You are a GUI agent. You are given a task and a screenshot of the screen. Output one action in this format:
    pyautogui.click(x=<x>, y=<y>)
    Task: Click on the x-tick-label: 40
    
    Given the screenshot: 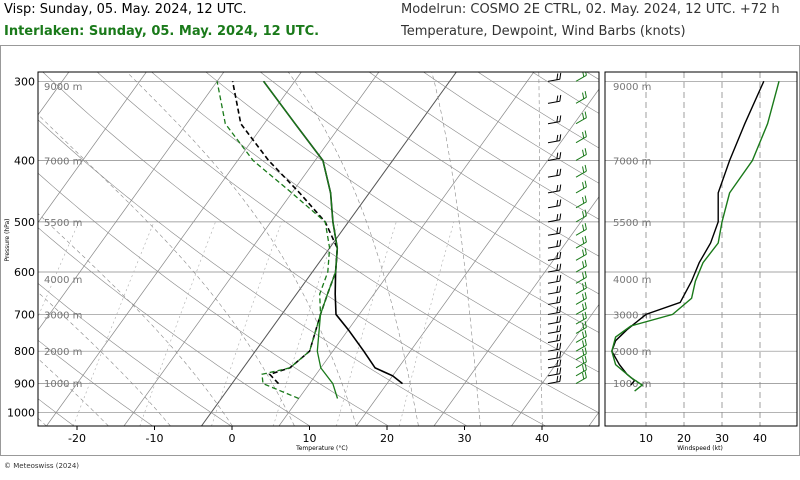 What is the action you would take?
    pyautogui.click(x=542, y=438)
    